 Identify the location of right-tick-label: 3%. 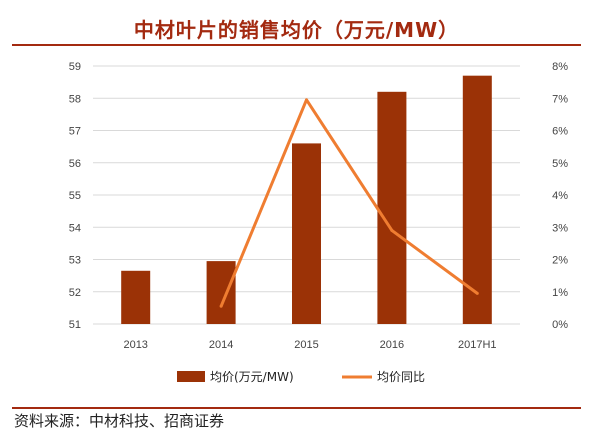
(560, 228).